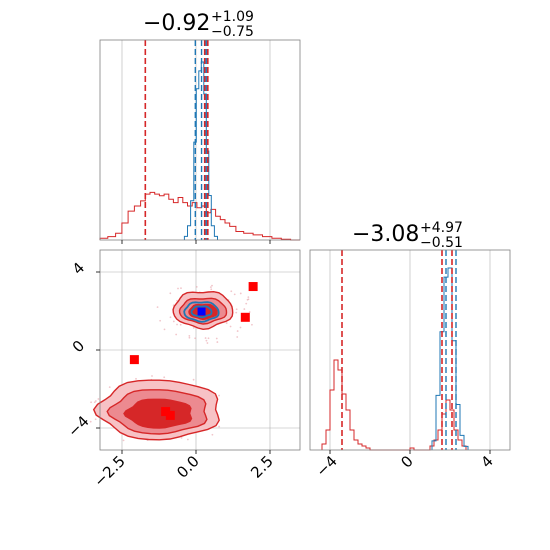  What do you see at coordinates (262, 467) in the screenshot?
I see `x-tick-label: 2.5` at bounding box center [262, 467].